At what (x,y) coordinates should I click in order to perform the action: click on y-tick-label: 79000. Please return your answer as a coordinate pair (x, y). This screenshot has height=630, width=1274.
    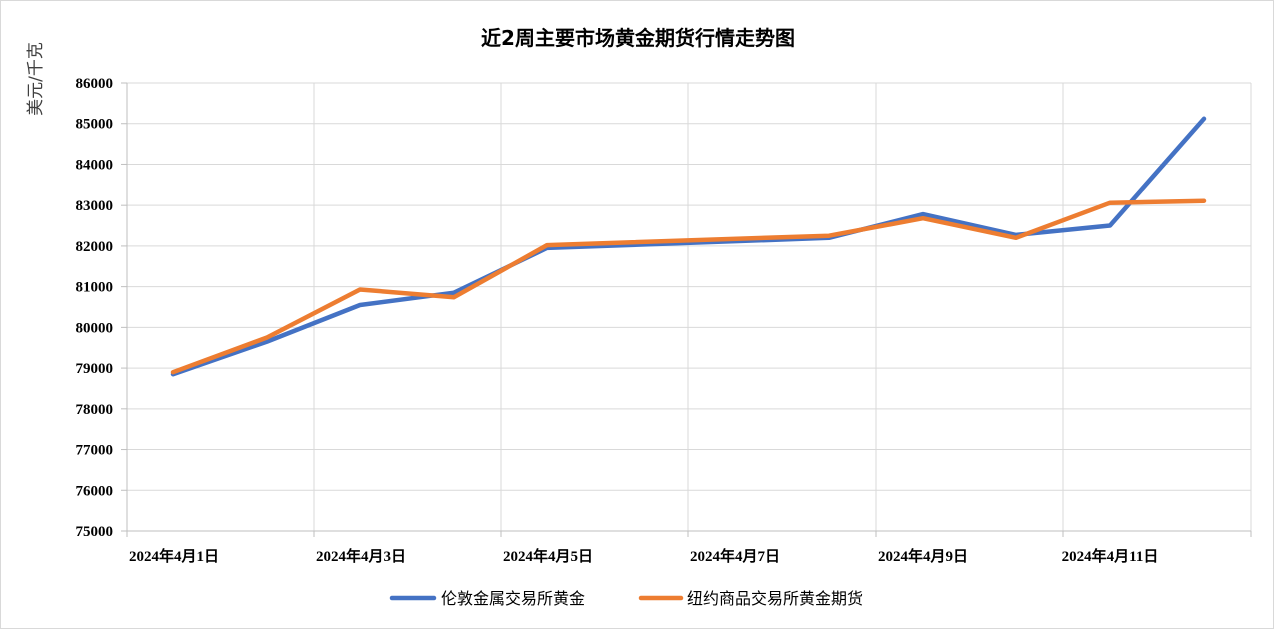
    Looking at the image, I should click on (95, 369).